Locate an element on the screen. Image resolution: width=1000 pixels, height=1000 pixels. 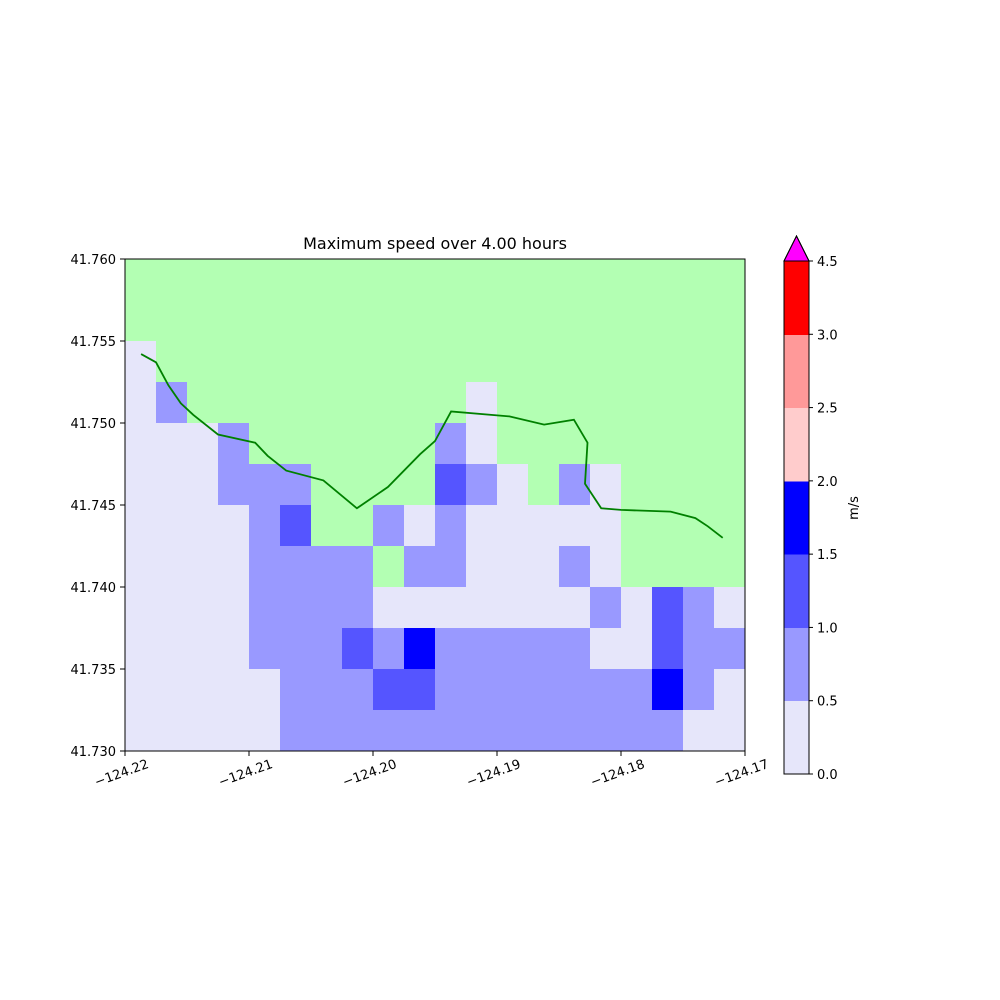
colorbar-tick-label: 4.5 is located at coordinates (827, 262).